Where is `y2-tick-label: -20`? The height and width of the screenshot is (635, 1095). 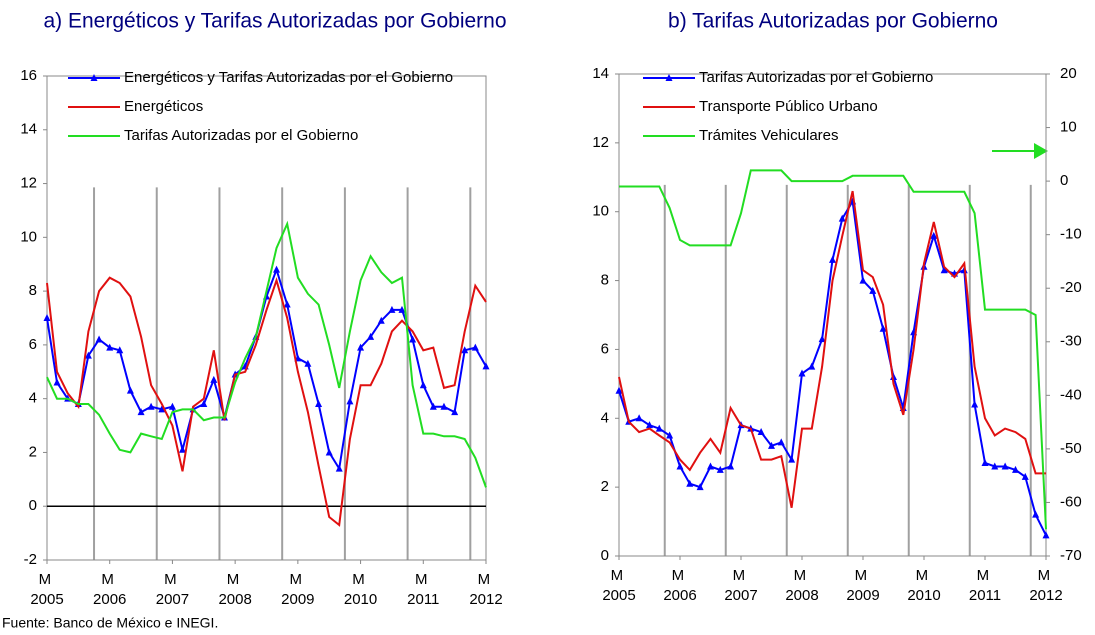
y2-tick-label: -20 is located at coordinates (1071, 287).